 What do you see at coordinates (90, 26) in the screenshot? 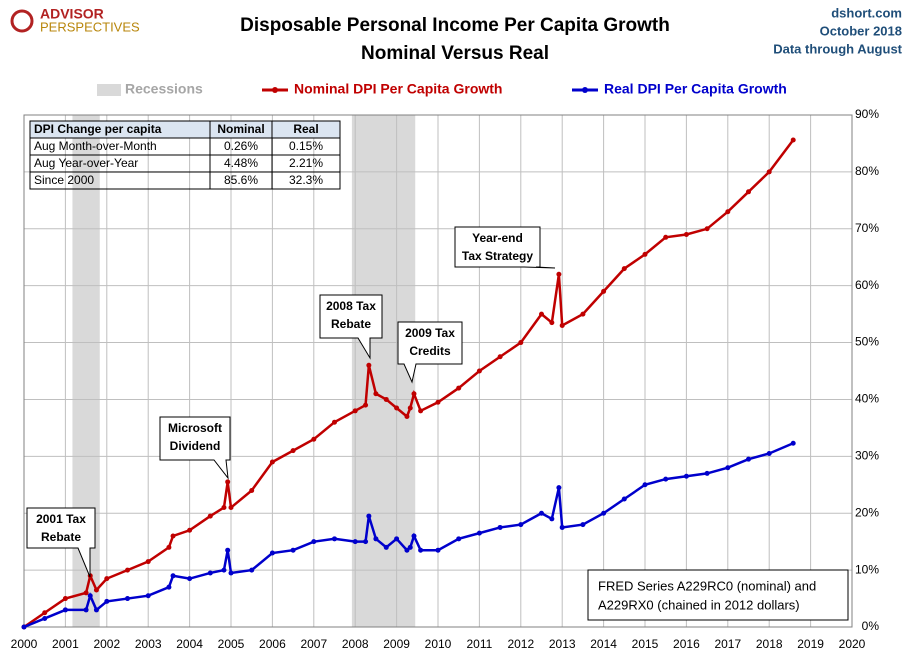
I see `logo: PERSPECTIVES` at bounding box center [90, 26].